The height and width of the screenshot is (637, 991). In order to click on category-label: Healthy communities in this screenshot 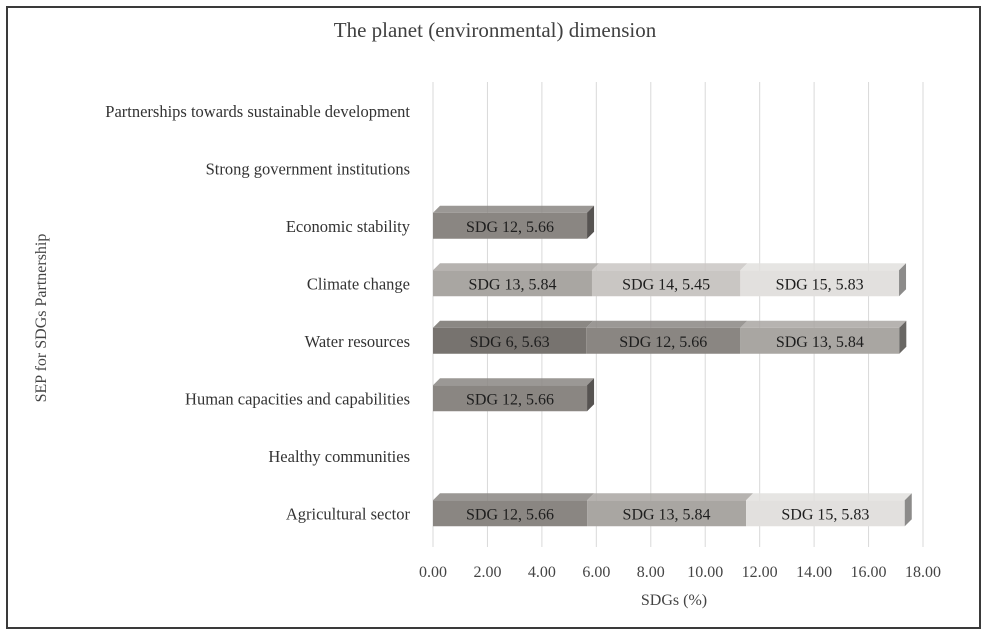, I will do `click(339, 456)`.